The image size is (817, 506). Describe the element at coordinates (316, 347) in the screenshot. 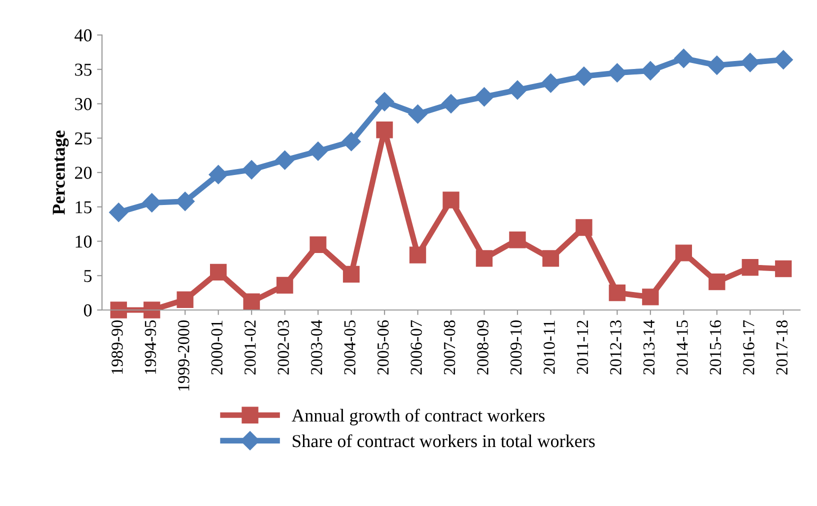

I see `x-tick-label: 2003-04` at that location.